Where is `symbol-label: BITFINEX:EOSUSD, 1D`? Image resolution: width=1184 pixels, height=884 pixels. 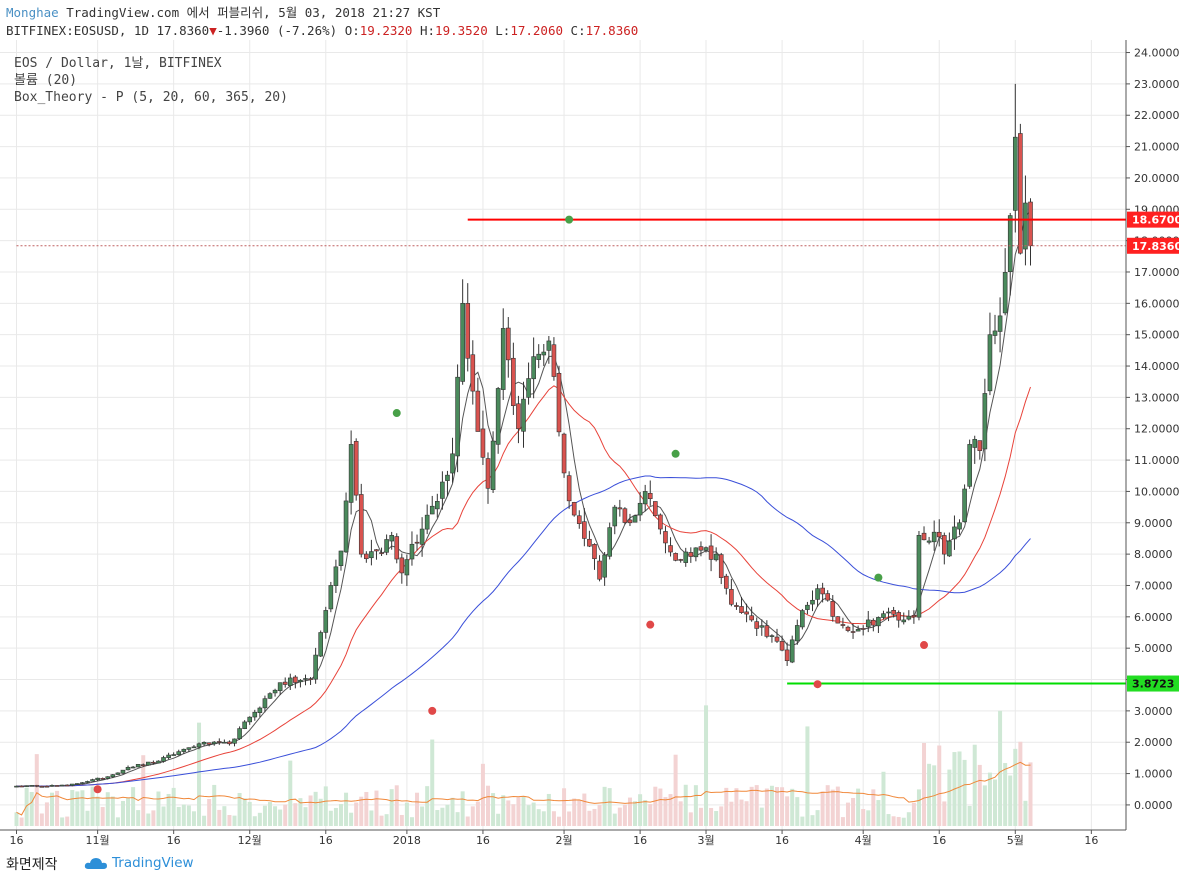 symbol-label: BITFINEX:EOSUSD, 1D is located at coordinates (77, 30).